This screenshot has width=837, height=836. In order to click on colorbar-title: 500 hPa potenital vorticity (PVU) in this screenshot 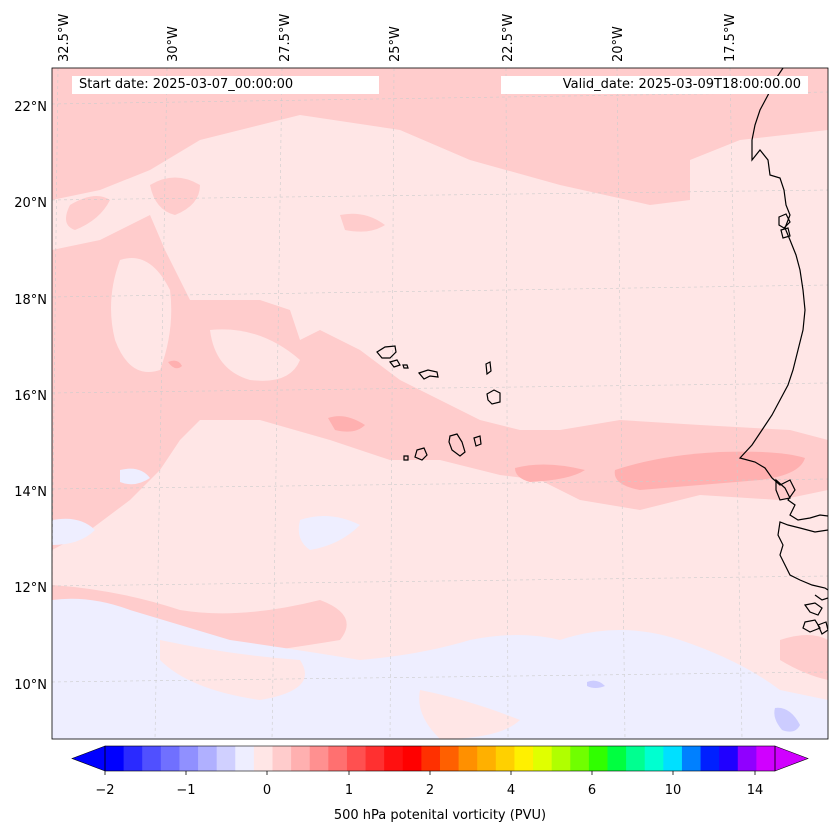, I will do `click(440, 815)`.